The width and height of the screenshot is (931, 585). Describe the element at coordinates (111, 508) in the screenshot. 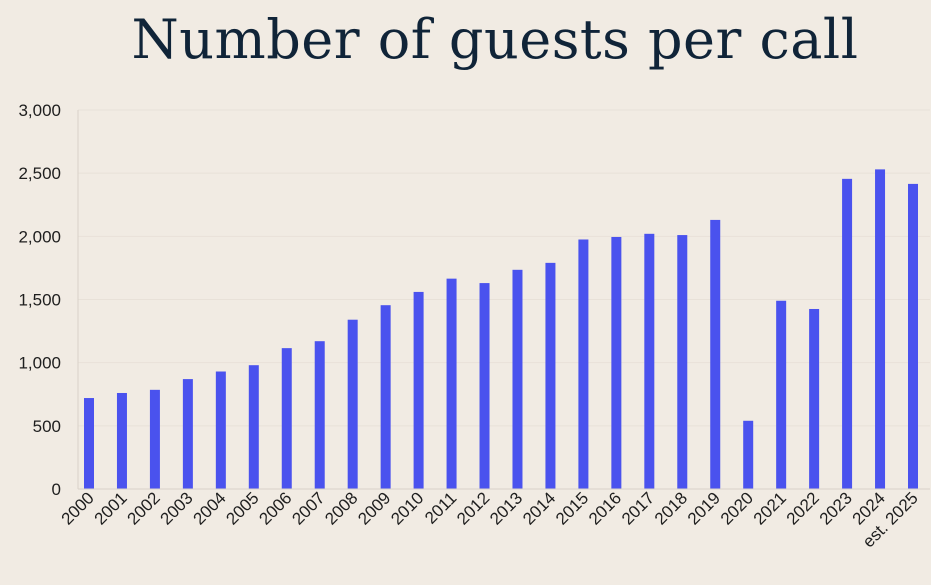

I see `x-tick-label: 2001` at that location.